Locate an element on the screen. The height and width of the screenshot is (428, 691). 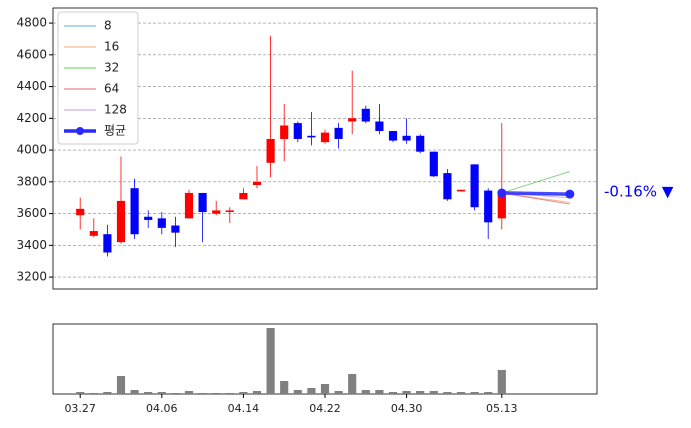
y-tick-label: 3200 is located at coordinates (31, 277).